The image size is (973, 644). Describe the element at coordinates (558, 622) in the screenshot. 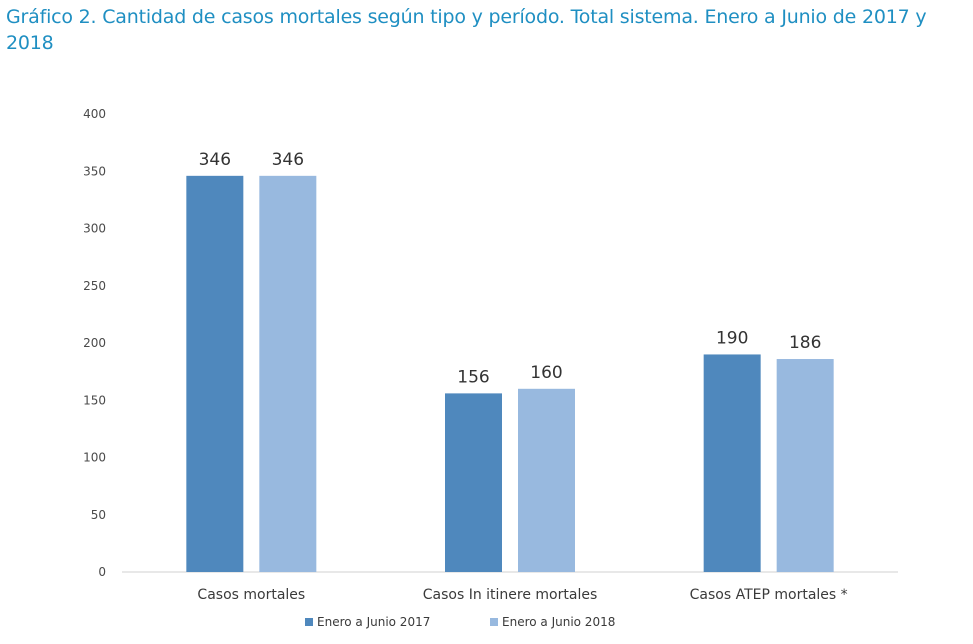

I see `legend-label: Enero a Junio 2018` at that location.